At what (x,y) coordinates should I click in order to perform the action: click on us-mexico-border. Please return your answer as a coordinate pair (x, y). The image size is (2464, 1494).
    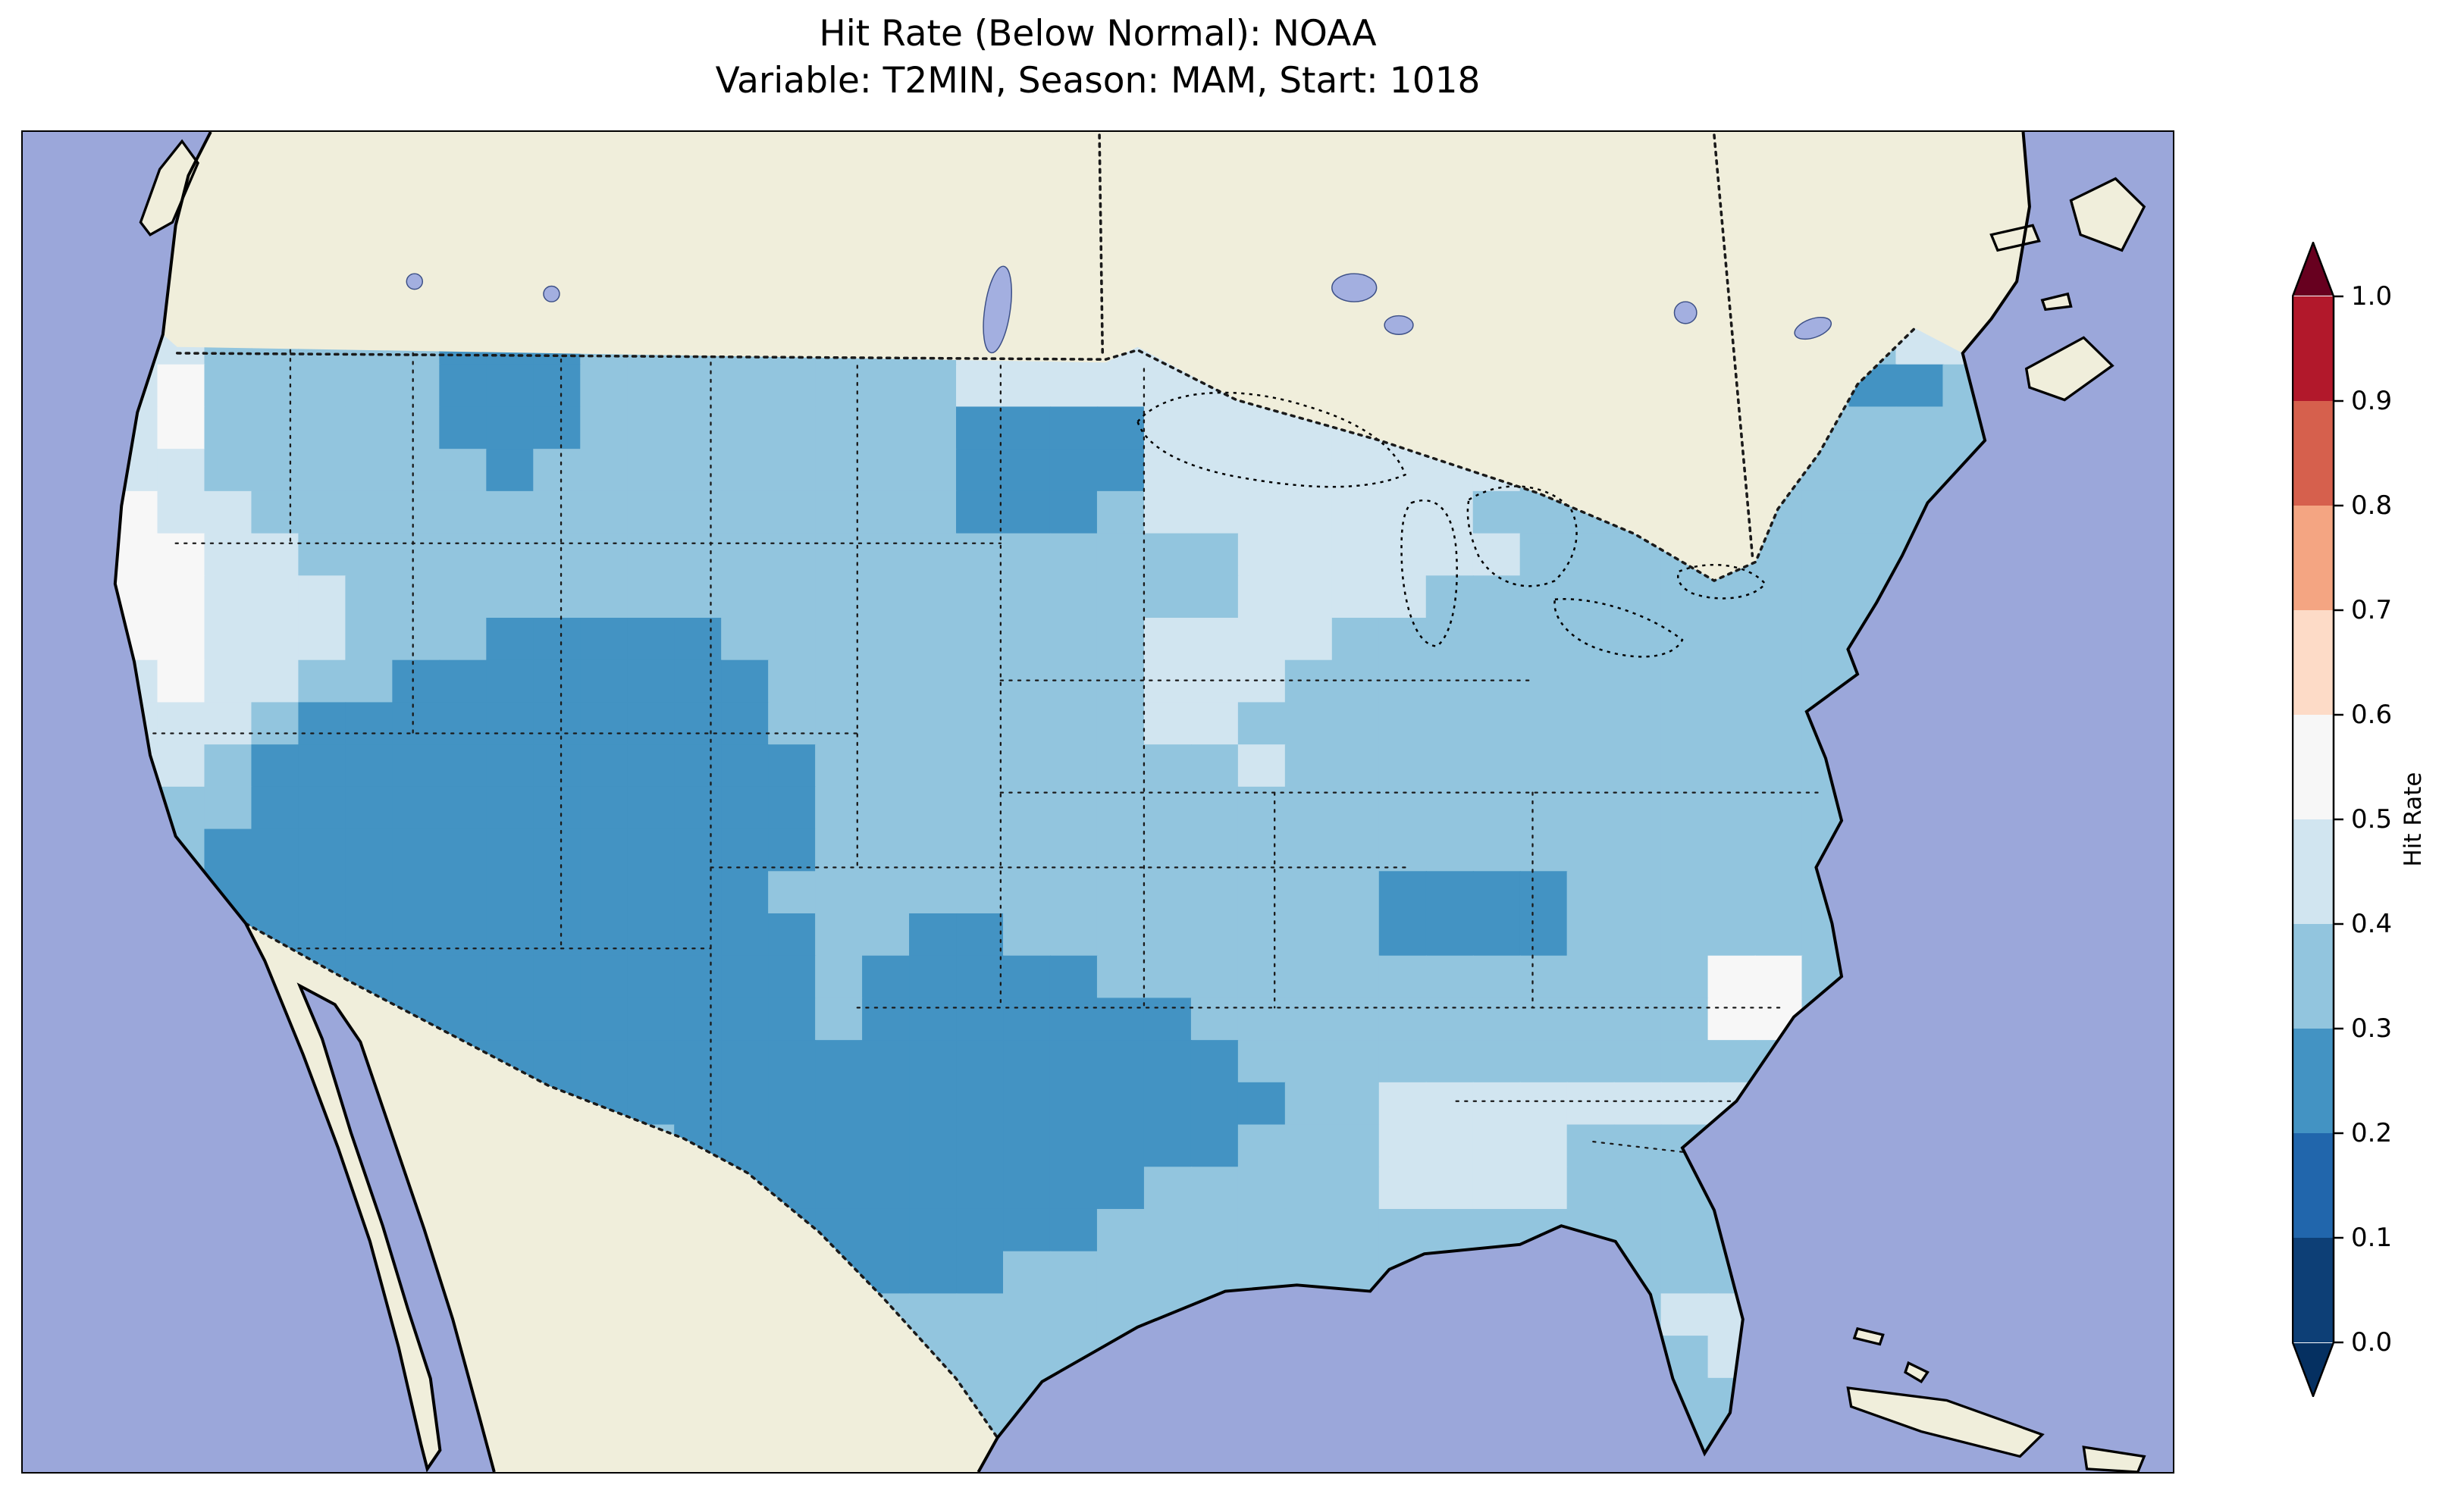
    Looking at the image, I should click on (622, 1180).